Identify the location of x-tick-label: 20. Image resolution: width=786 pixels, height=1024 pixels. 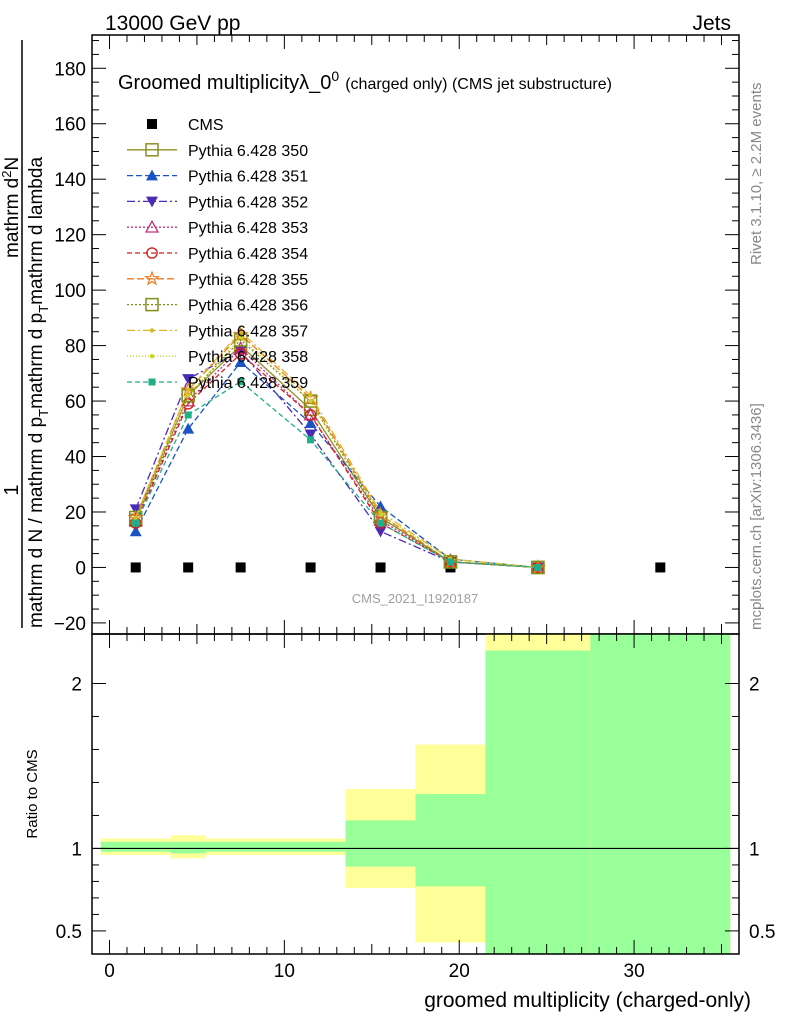
(459, 971).